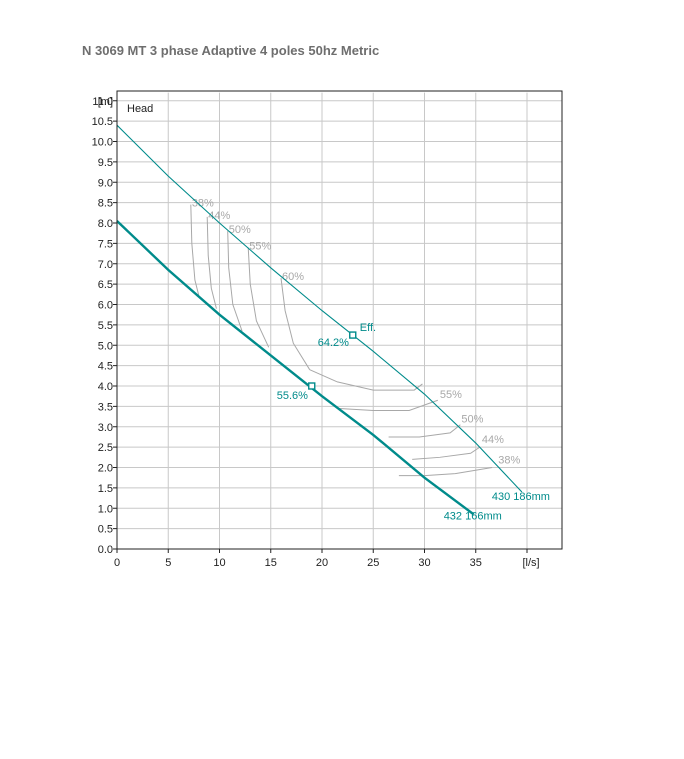 Image resolution: width=684 pixels, height=759 pixels. I want to click on y-tick-label: 11.0, so click(102, 102).